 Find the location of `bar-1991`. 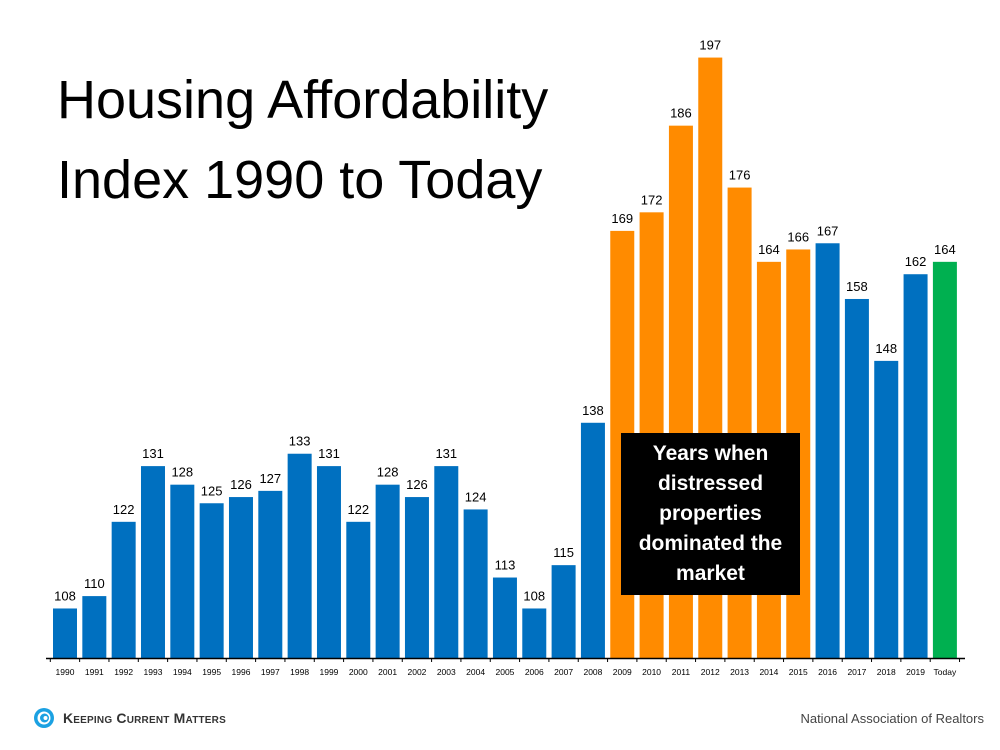

bar-1991 is located at coordinates (94, 627).